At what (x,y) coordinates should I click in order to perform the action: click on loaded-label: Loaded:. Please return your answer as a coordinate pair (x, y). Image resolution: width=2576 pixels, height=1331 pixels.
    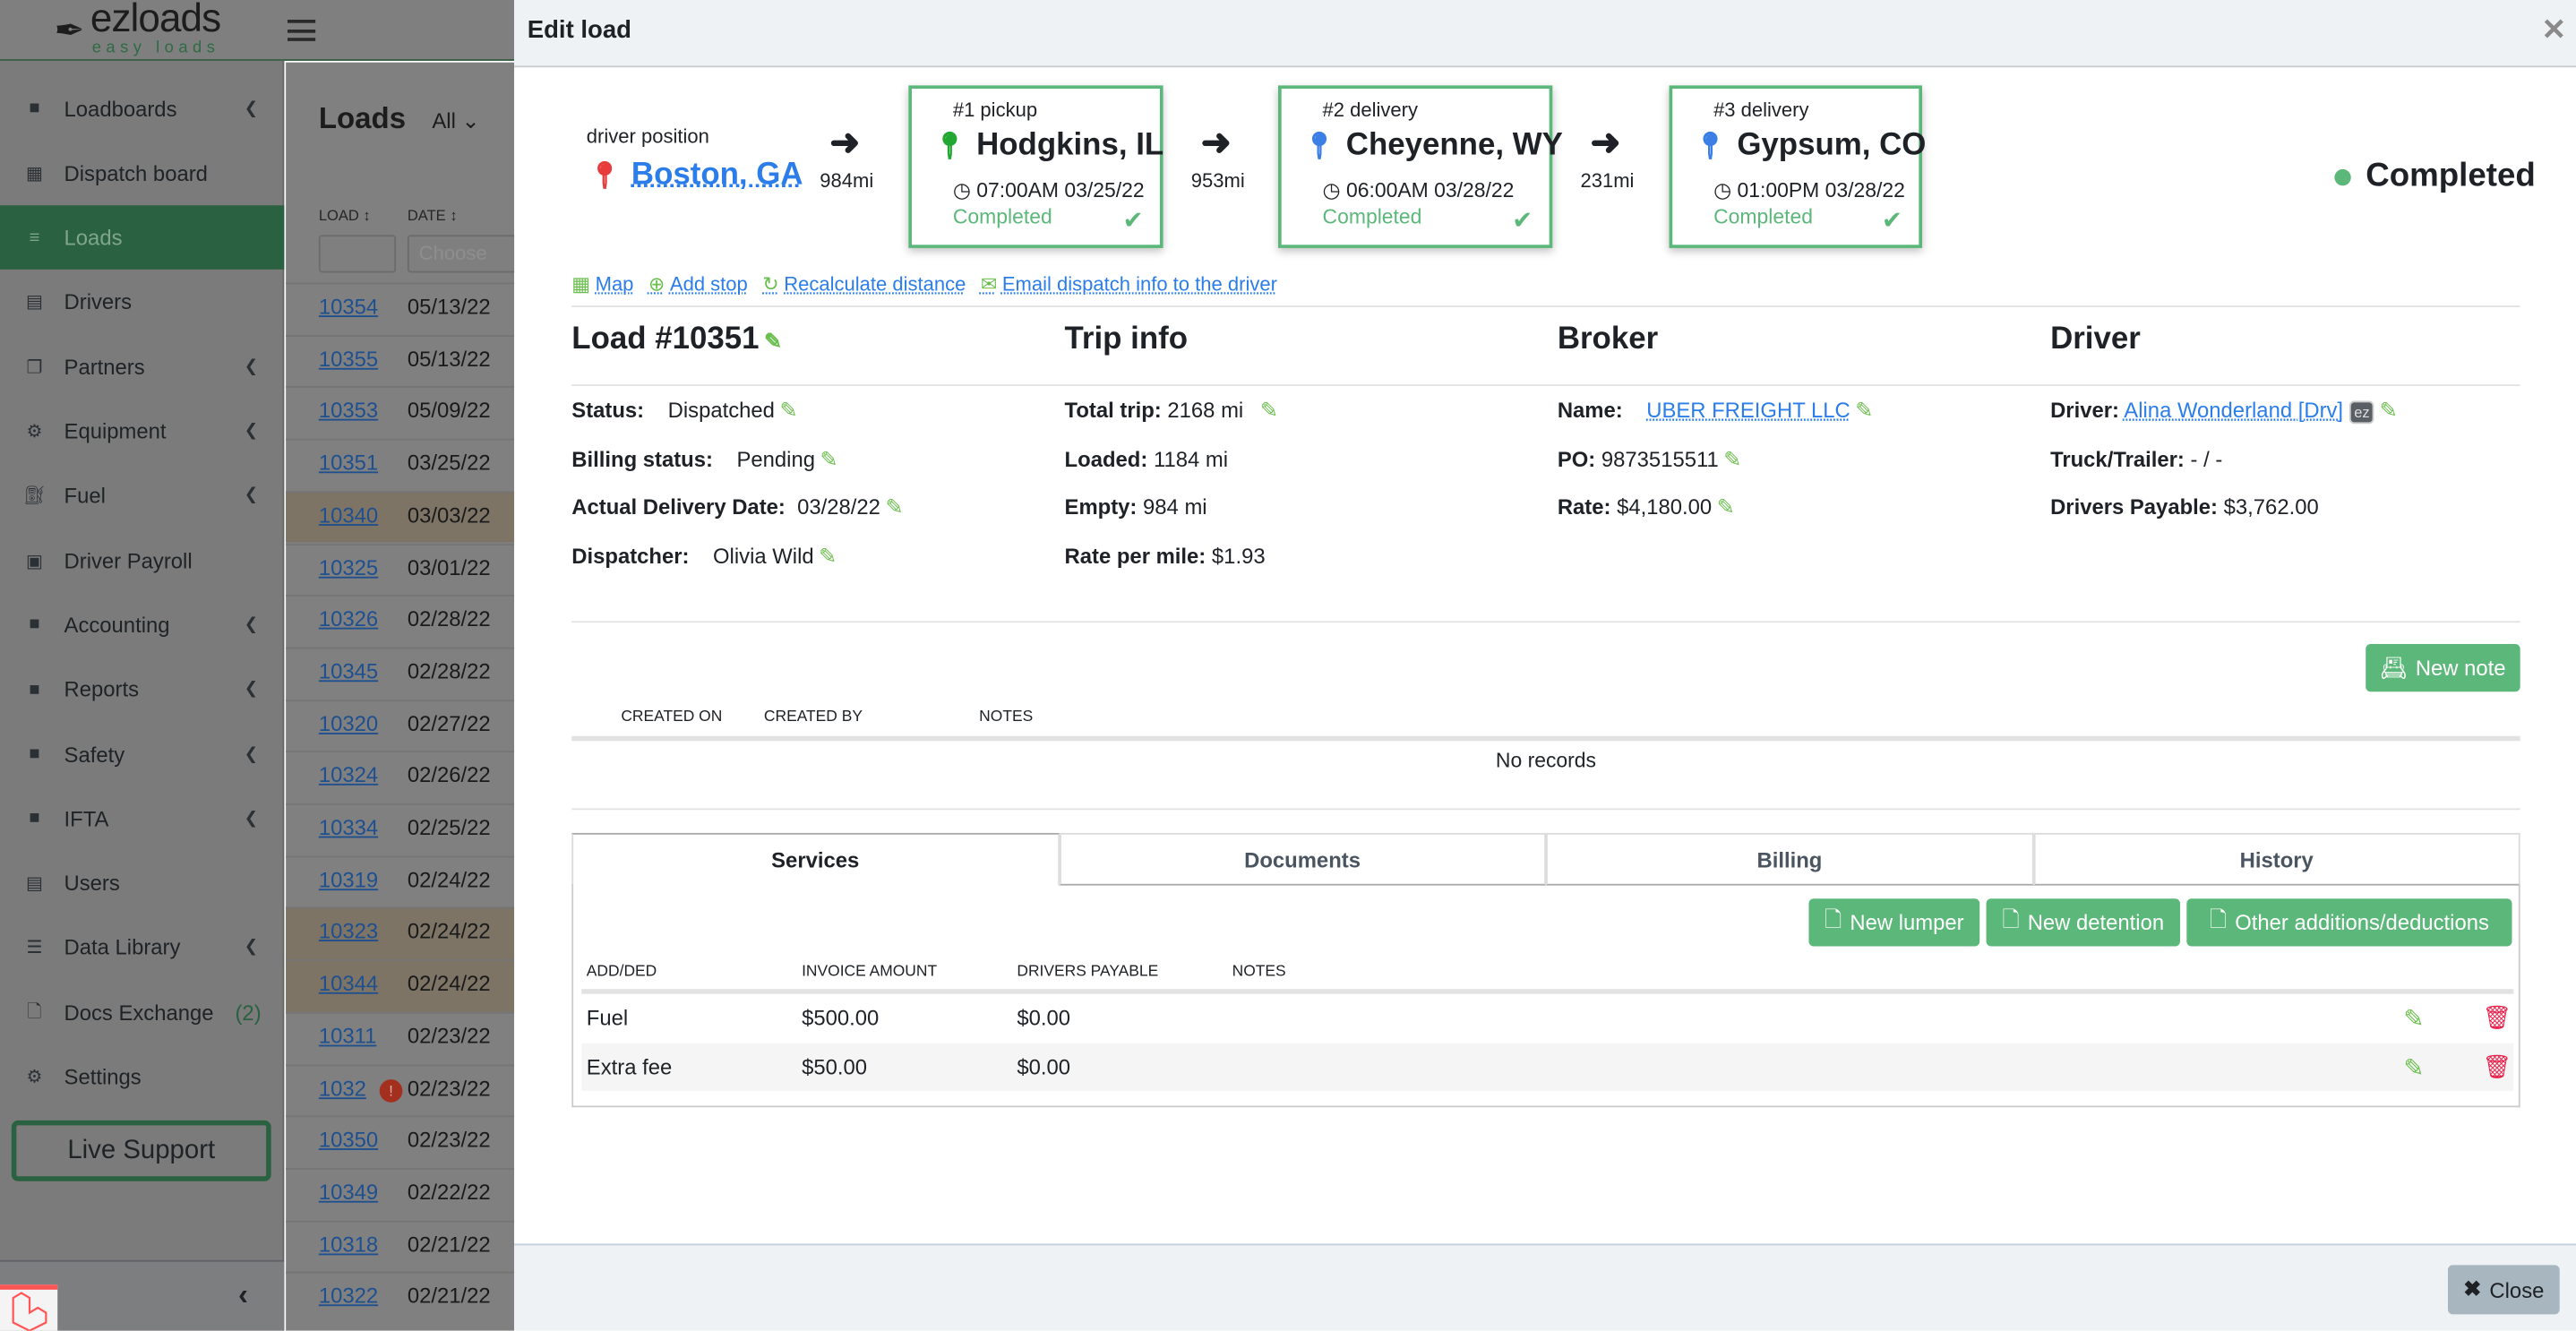
    Looking at the image, I should click on (1106, 458).